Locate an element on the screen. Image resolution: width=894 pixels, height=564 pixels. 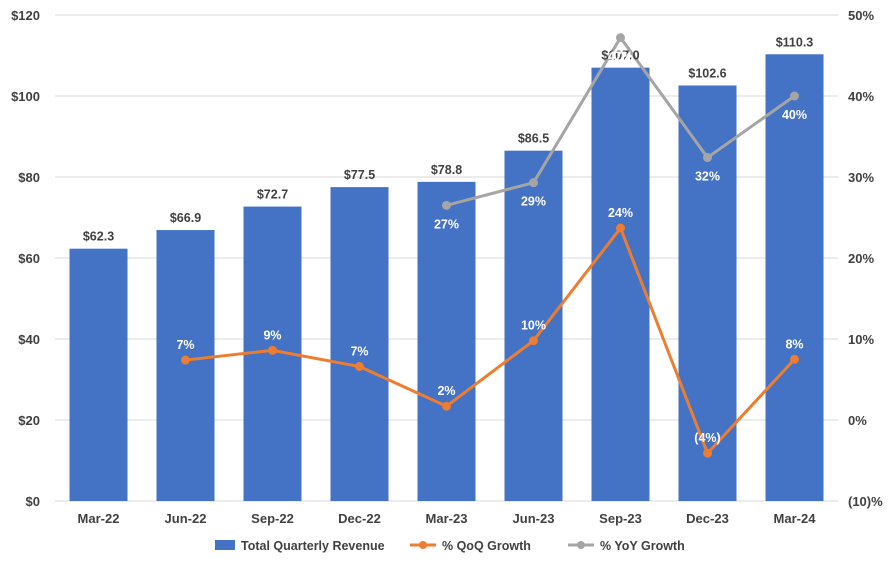
legend-label: Total Quarterly Revenue is located at coordinates (313, 546).